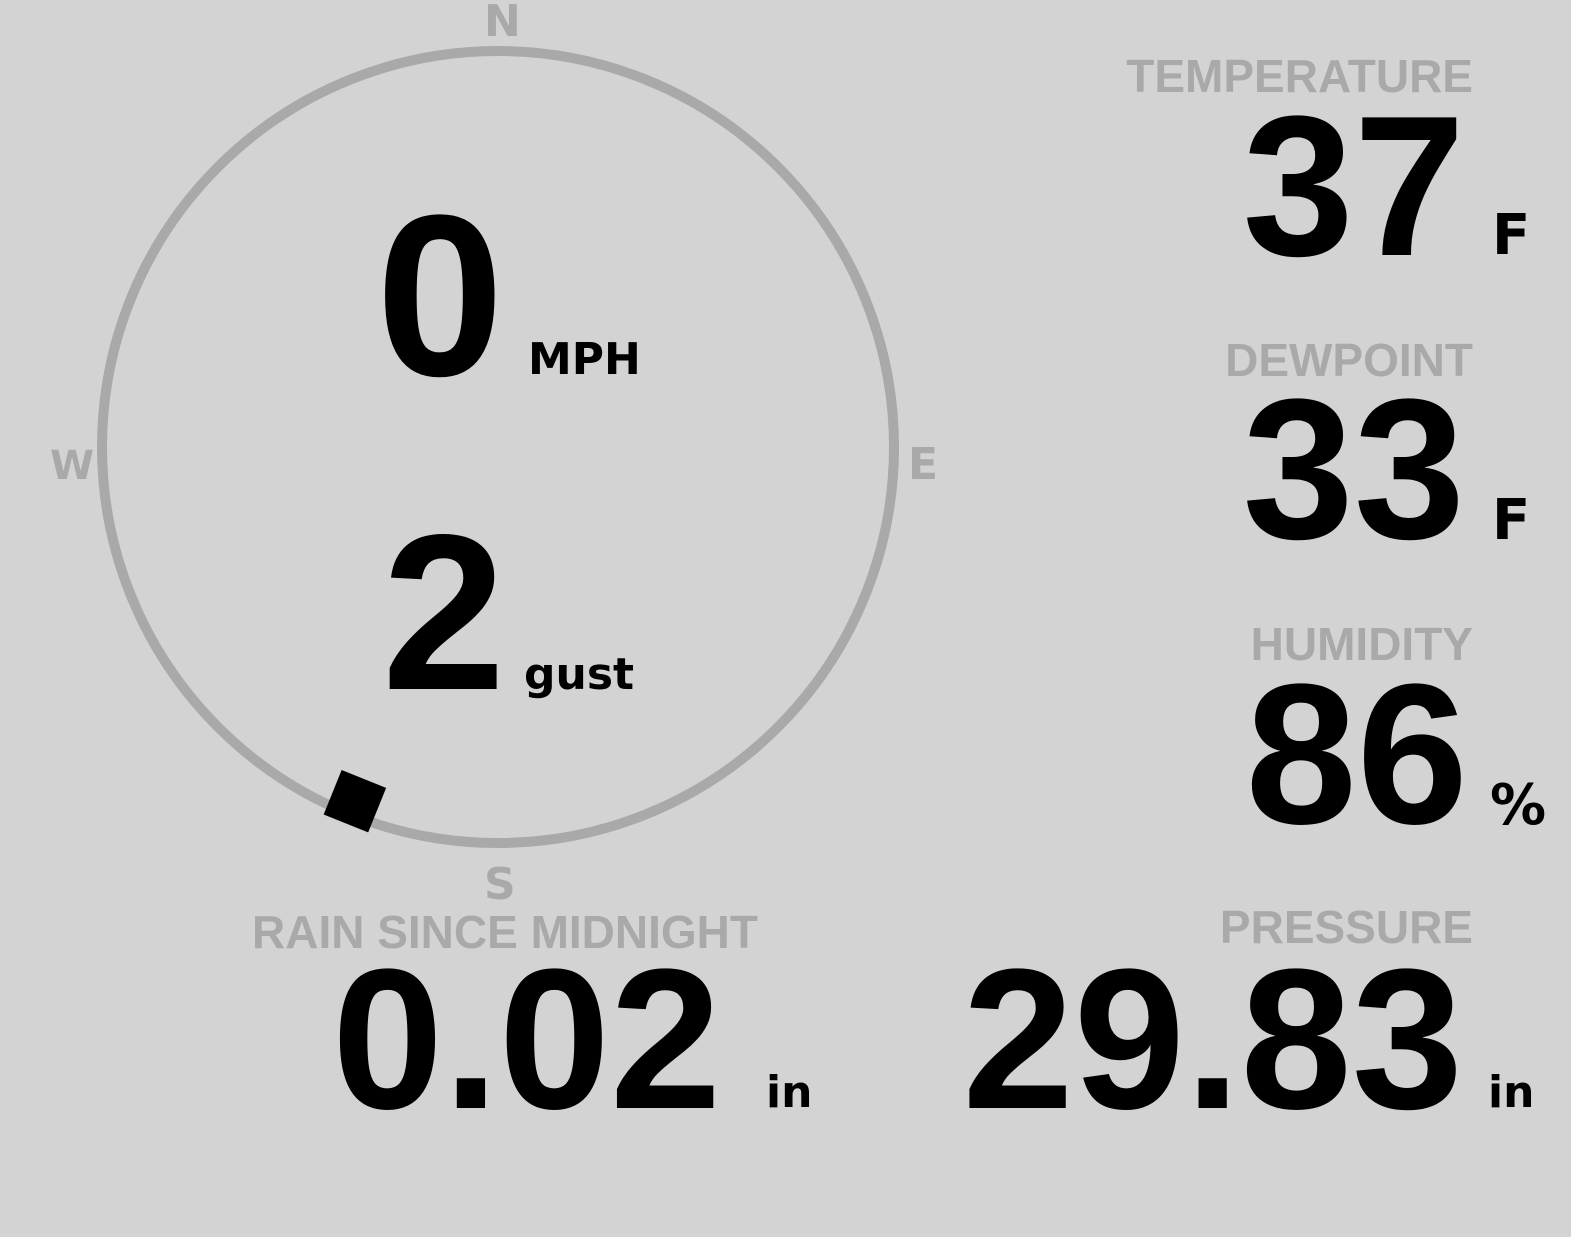 This screenshot has width=1571, height=1237. I want to click on temperature-value: 37, so click(1353, 186).